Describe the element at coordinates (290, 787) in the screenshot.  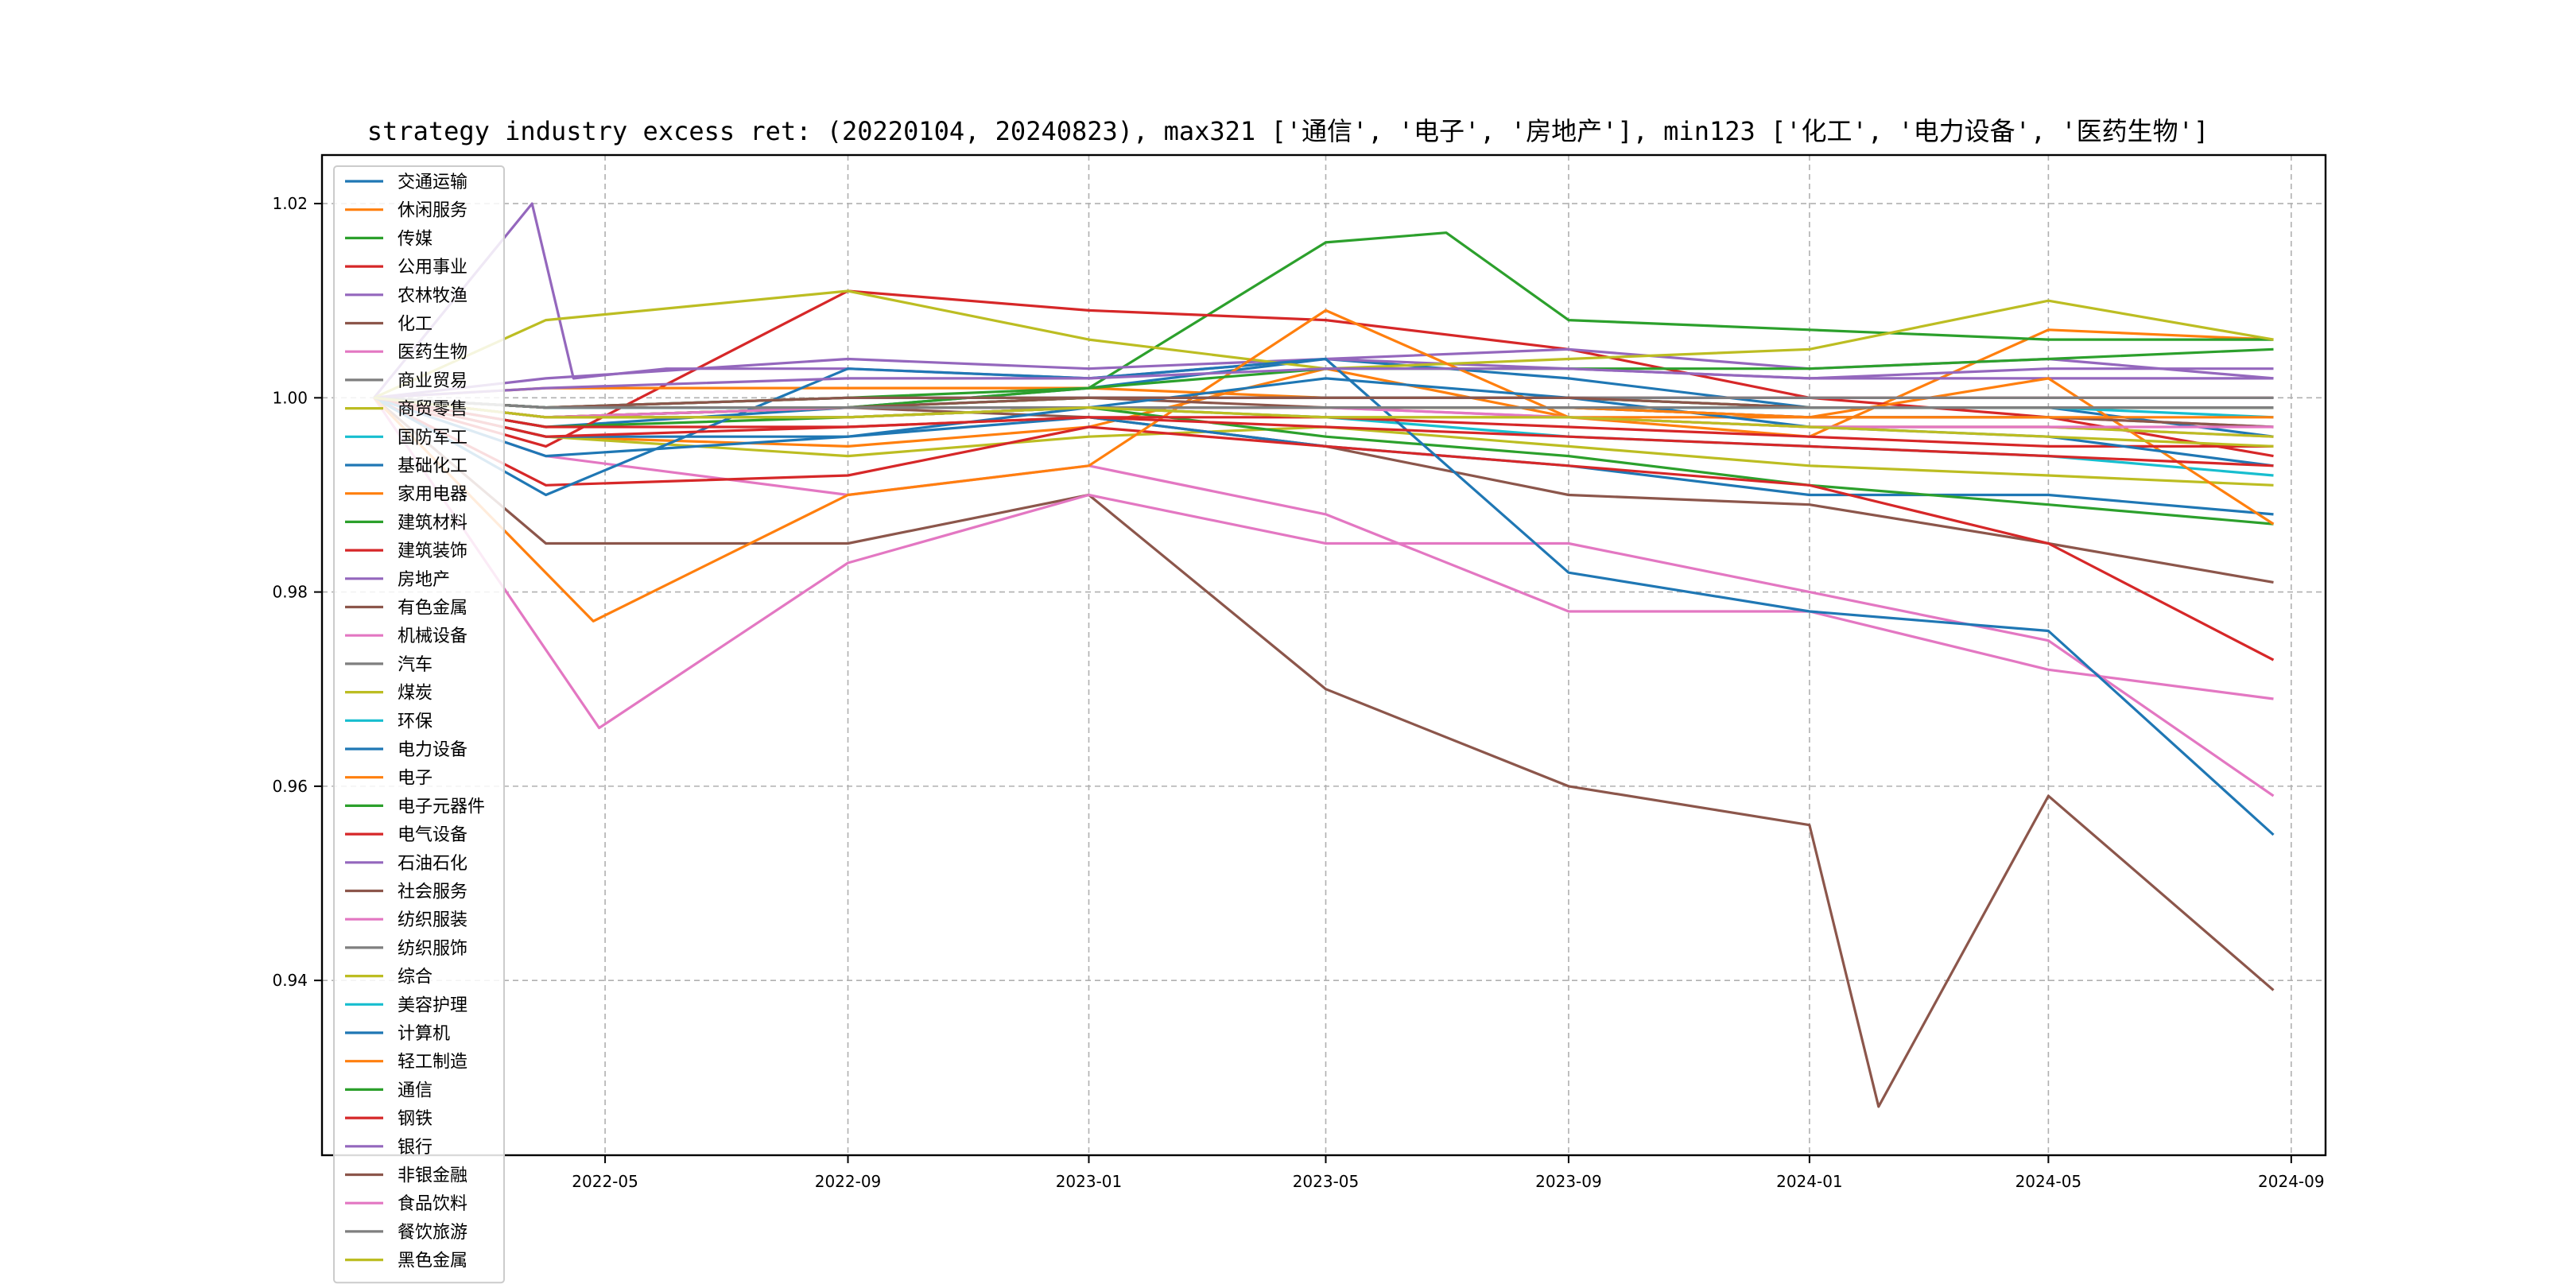
I see `y-tick-label: 0.96` at that location.